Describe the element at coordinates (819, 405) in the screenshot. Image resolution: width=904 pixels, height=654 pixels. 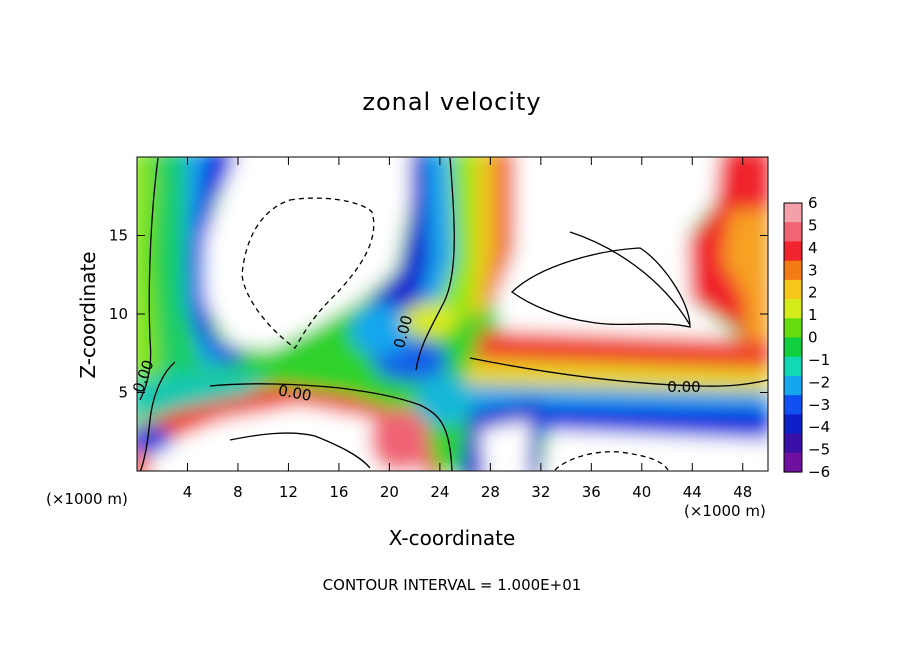
I see `colorbar-tick-label: −3` at that location.